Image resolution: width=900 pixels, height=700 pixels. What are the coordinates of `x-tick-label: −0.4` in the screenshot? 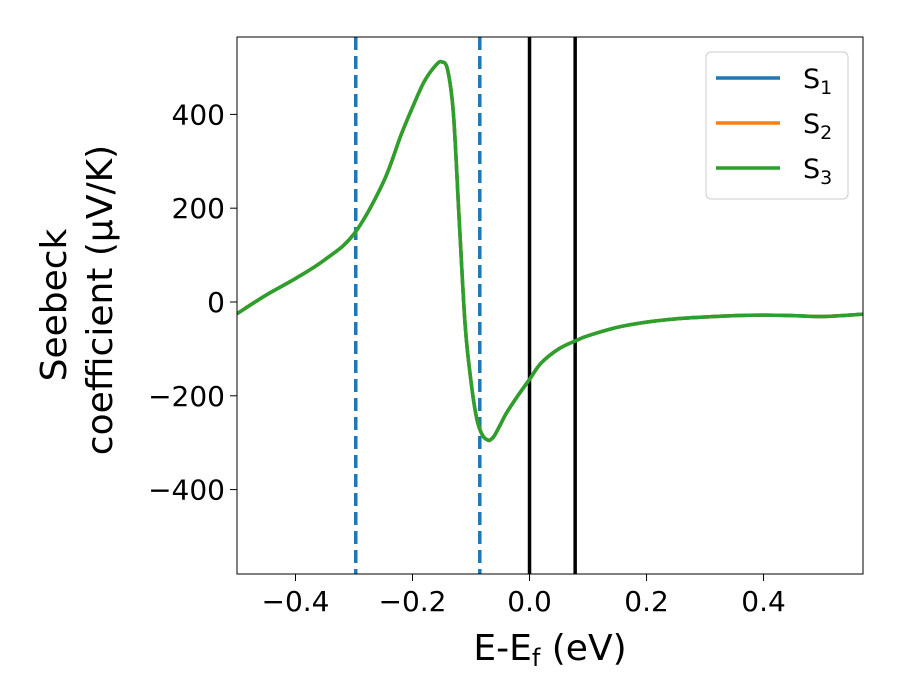 It's located at (296, 601).